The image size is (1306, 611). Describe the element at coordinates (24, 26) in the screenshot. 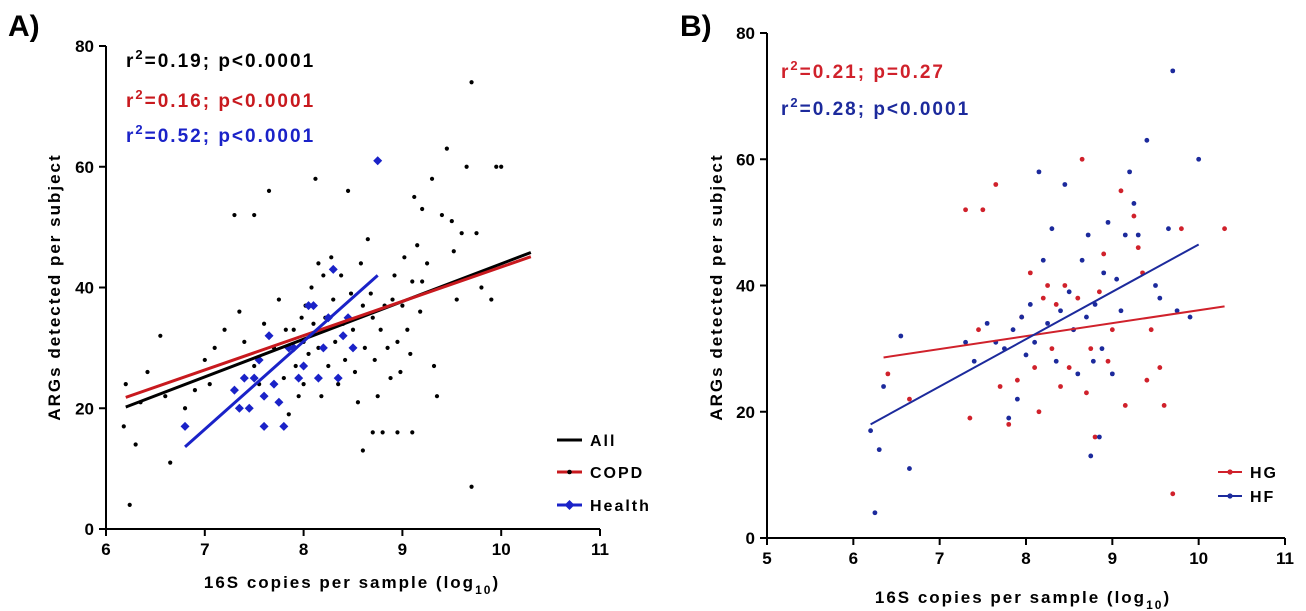

I see `panel-a-letter: A)` at that location.